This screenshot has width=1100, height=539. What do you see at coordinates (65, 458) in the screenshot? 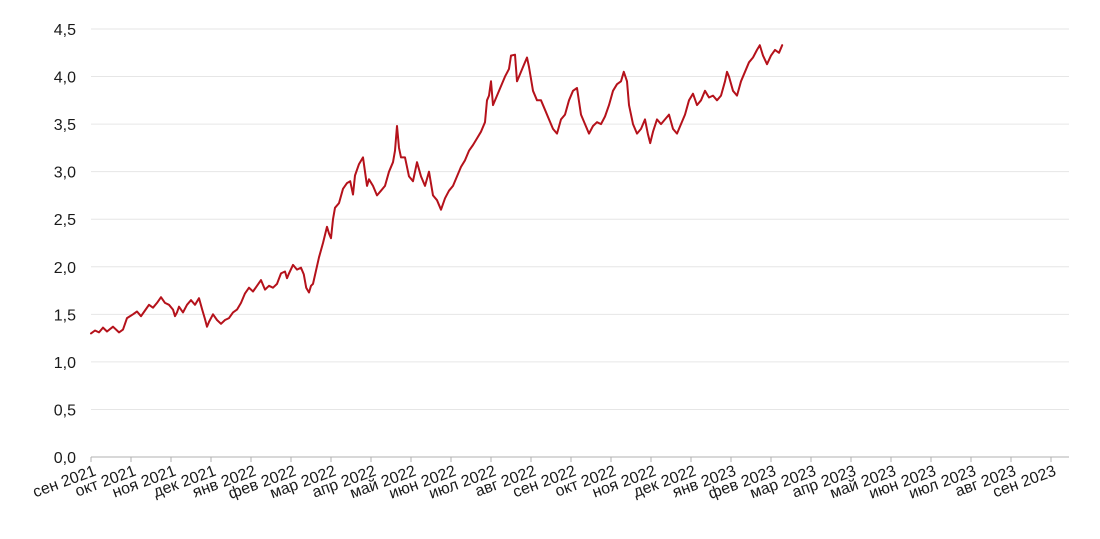
I see `y-tick-label: 0,0` at bounding box center [65, 458].